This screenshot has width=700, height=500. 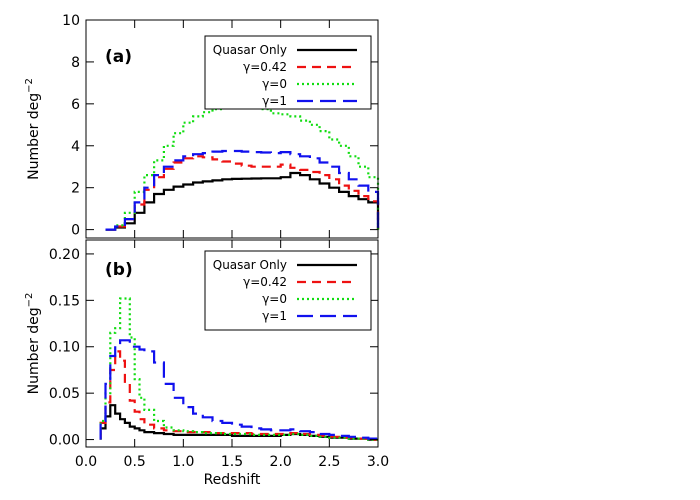 I want to click on y-tick-label: 4, so click(x=75, y=147).